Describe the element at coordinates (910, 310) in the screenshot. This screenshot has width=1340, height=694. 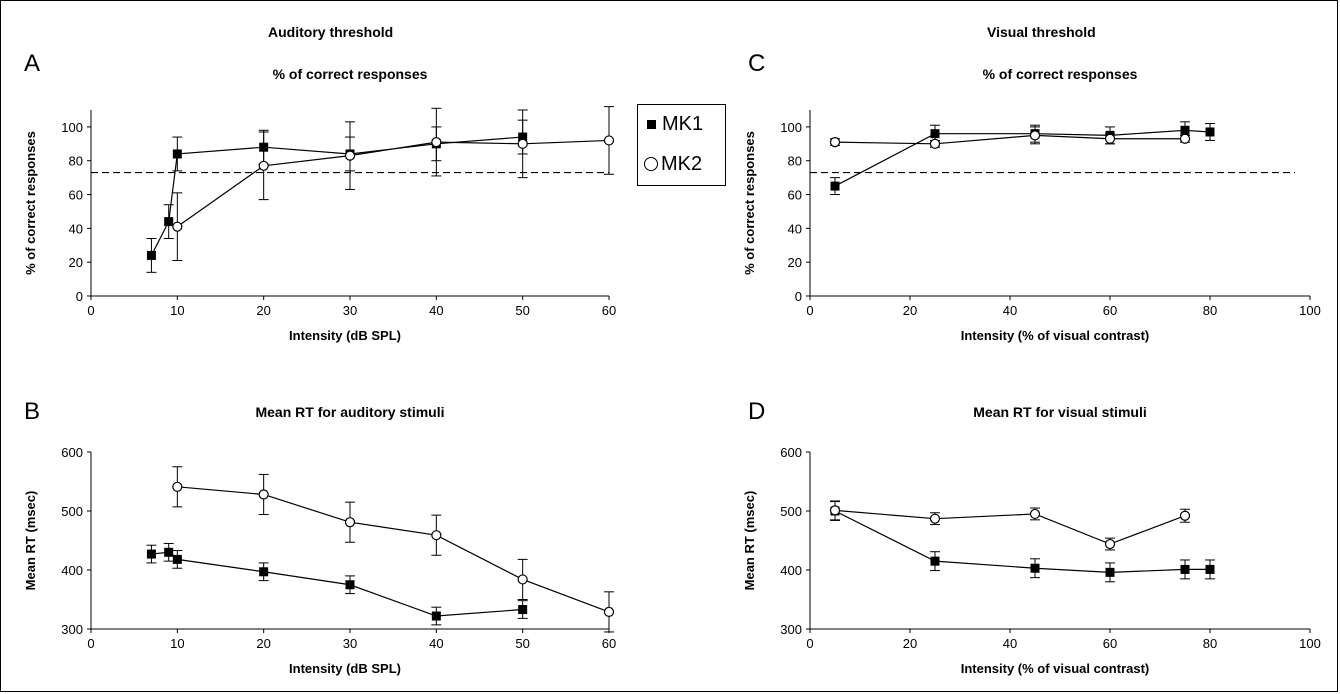
I see `x-tick-label-c: 20` at that location.